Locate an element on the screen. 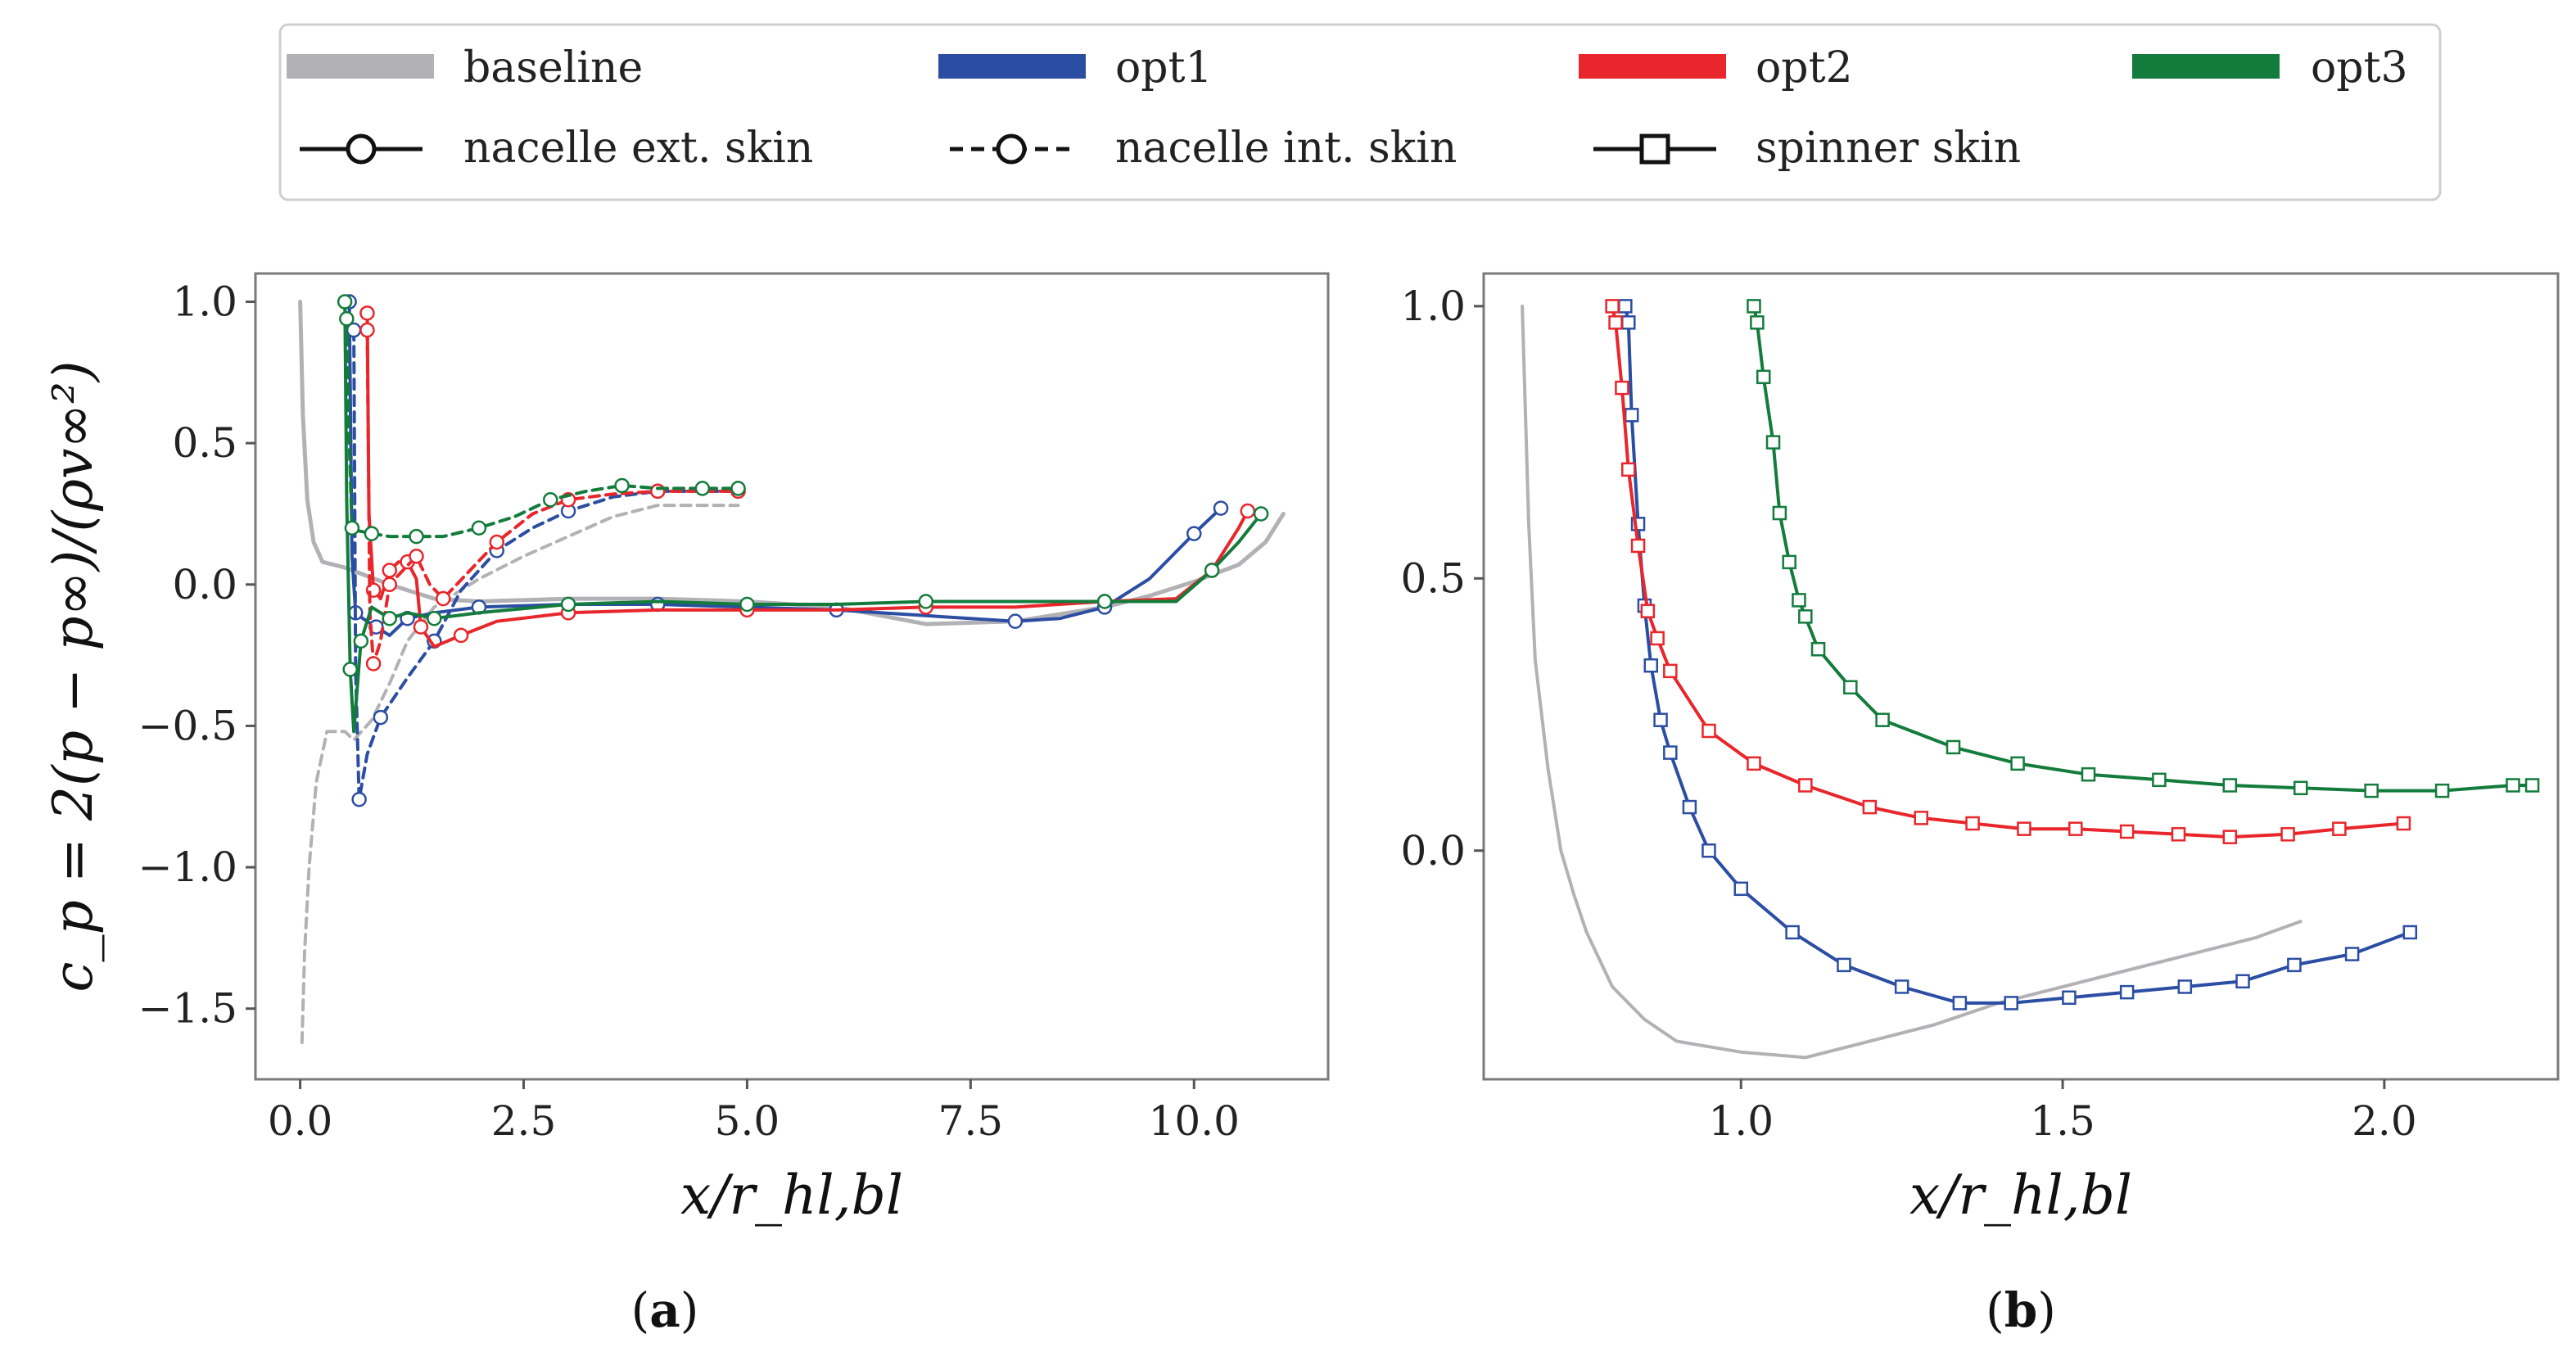 Image resolution: width=2576 pixels, height=1361 pixels. y-tick-label: −0.5 is located at coordinates (187, 725).